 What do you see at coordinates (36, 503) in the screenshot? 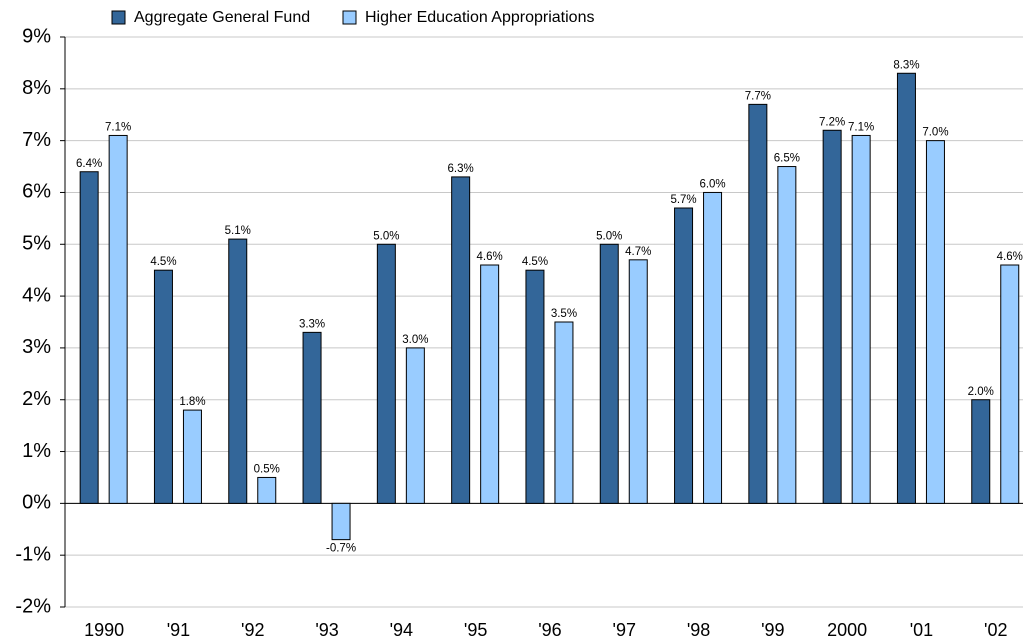
I see `y-tick-label: 0%` at bounding box center [36, 503].